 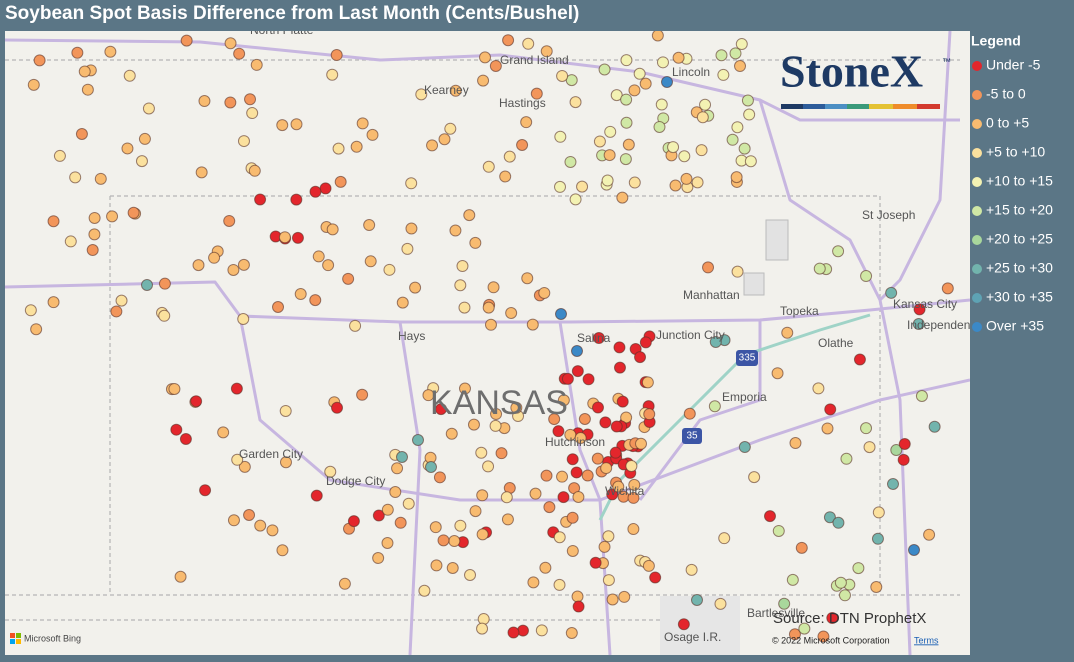 What do you see at coordinates (1019, 297) in the screenshot?
I see `legend-label: +30 to +35` at bounding box center [1019, 297].